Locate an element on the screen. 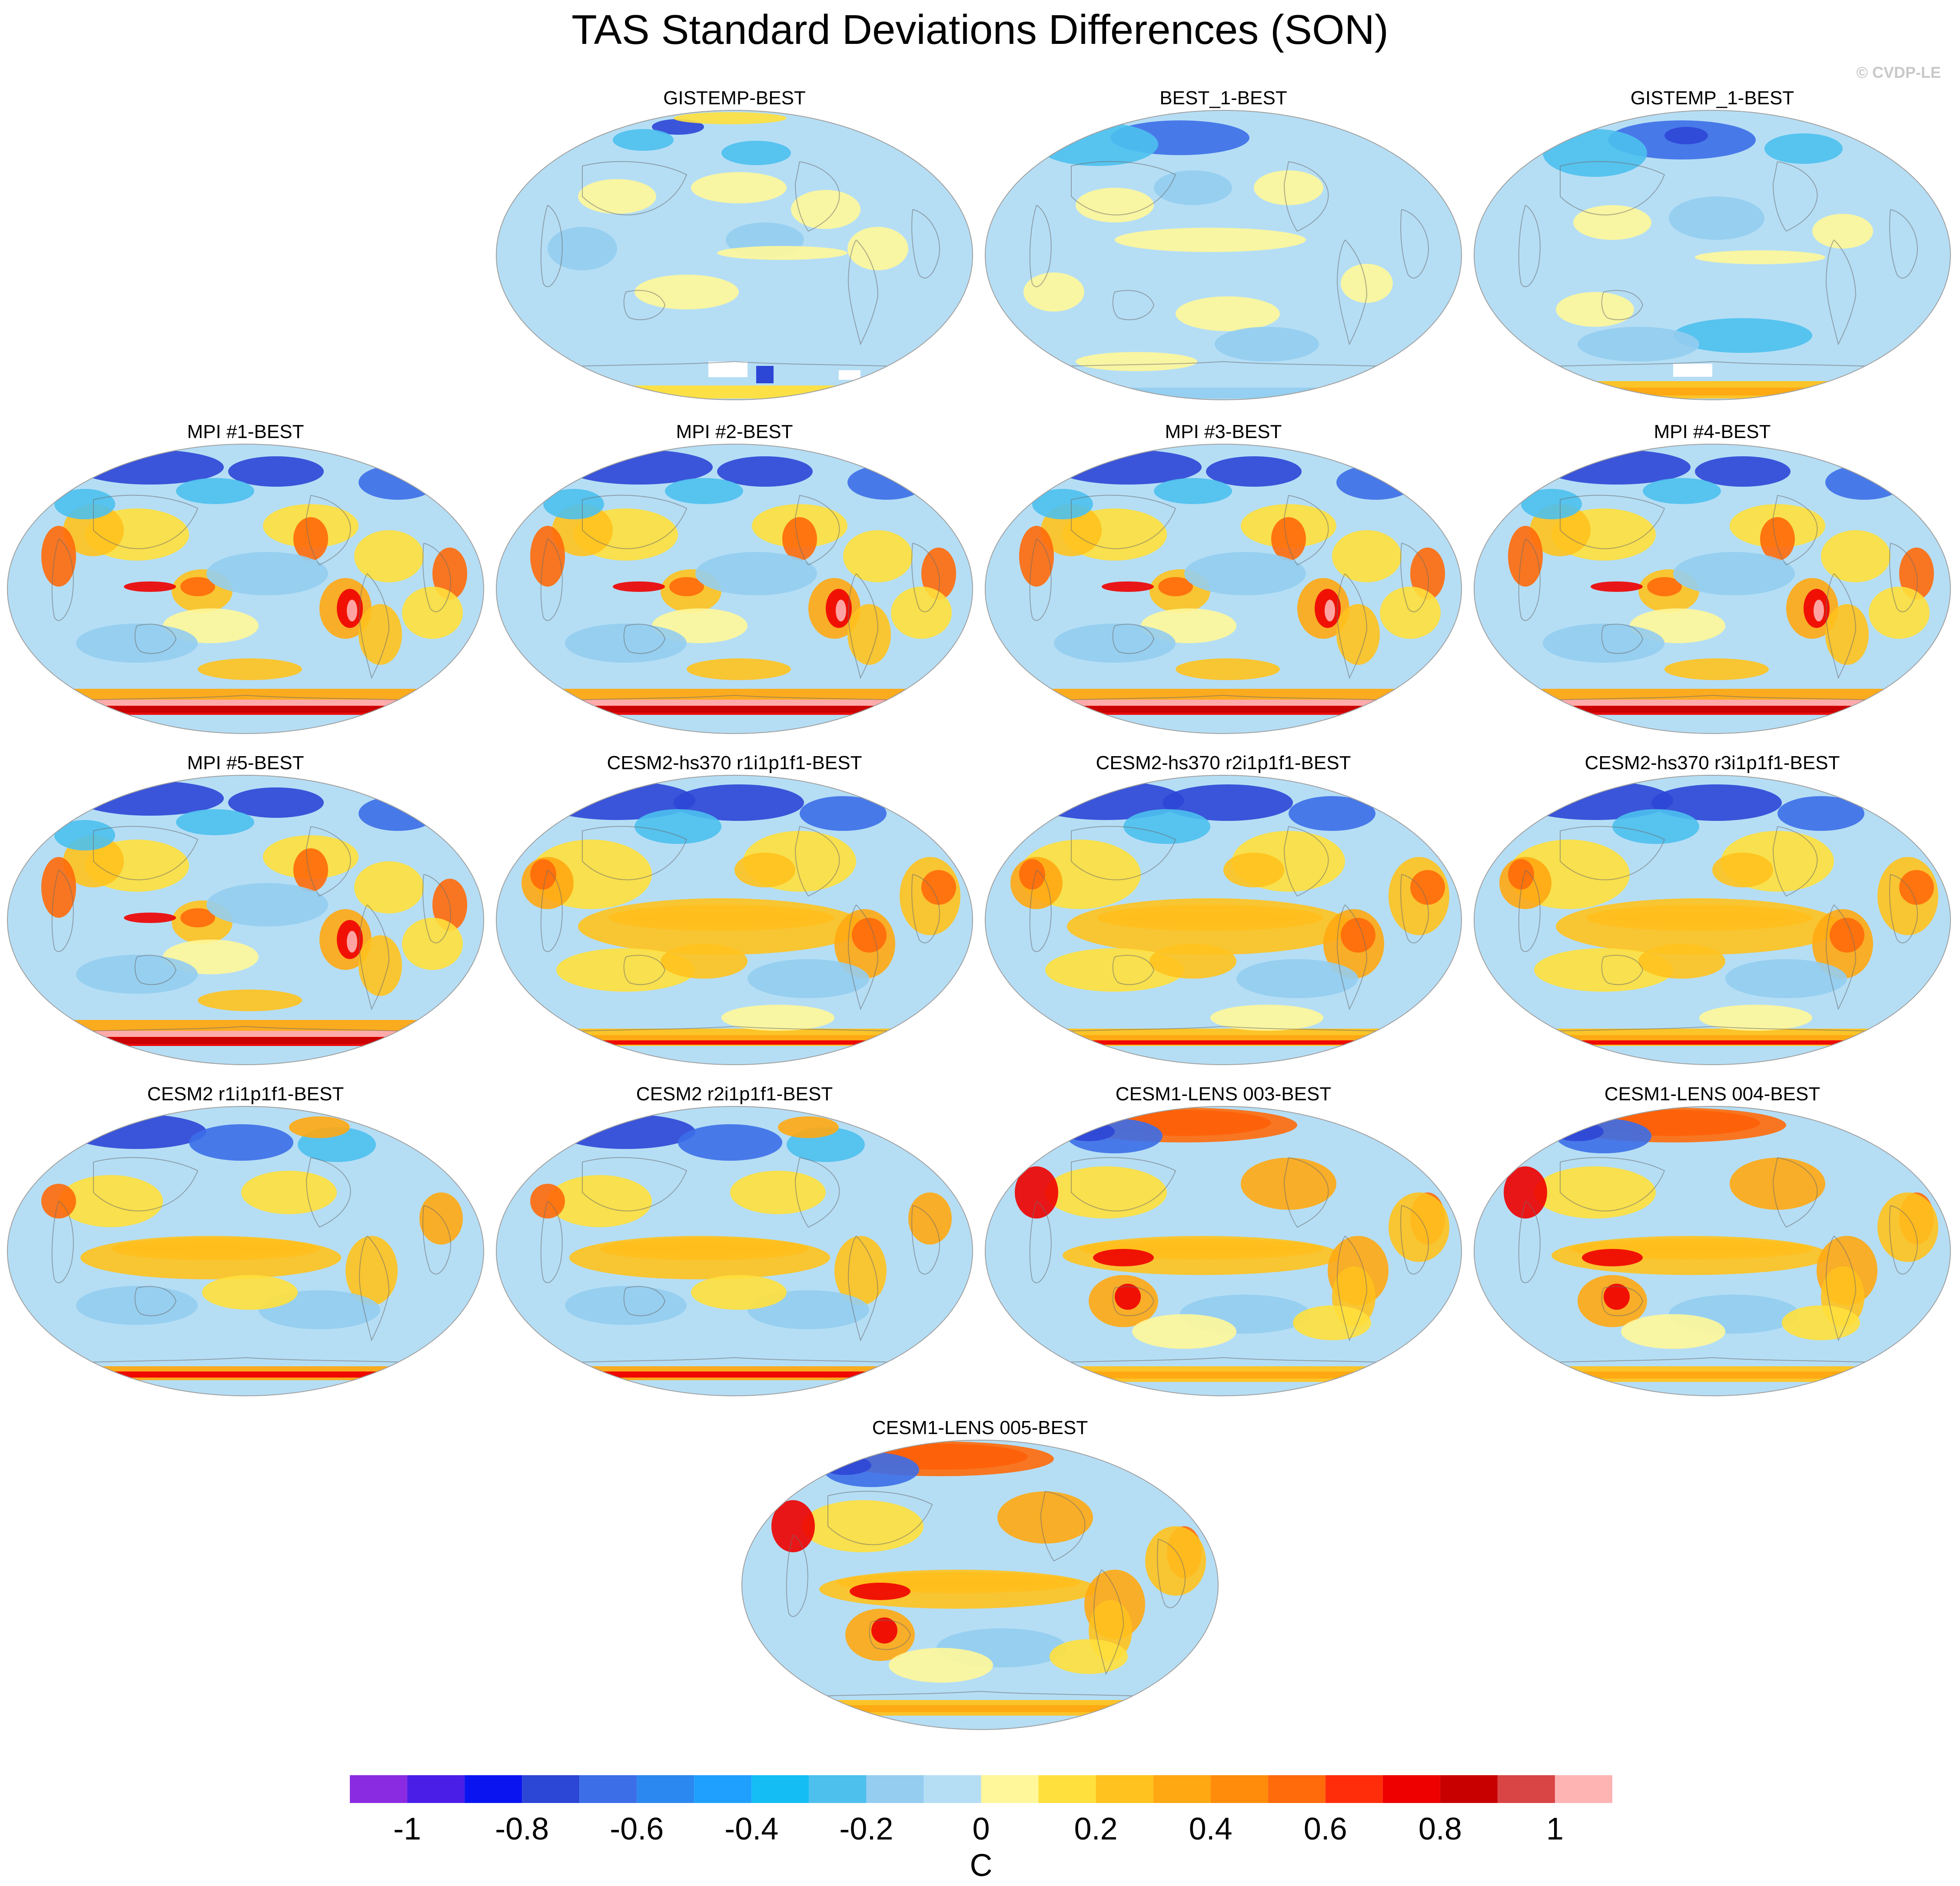  colorbar-tick-label: 0 is located at coordinates (981, 1829).